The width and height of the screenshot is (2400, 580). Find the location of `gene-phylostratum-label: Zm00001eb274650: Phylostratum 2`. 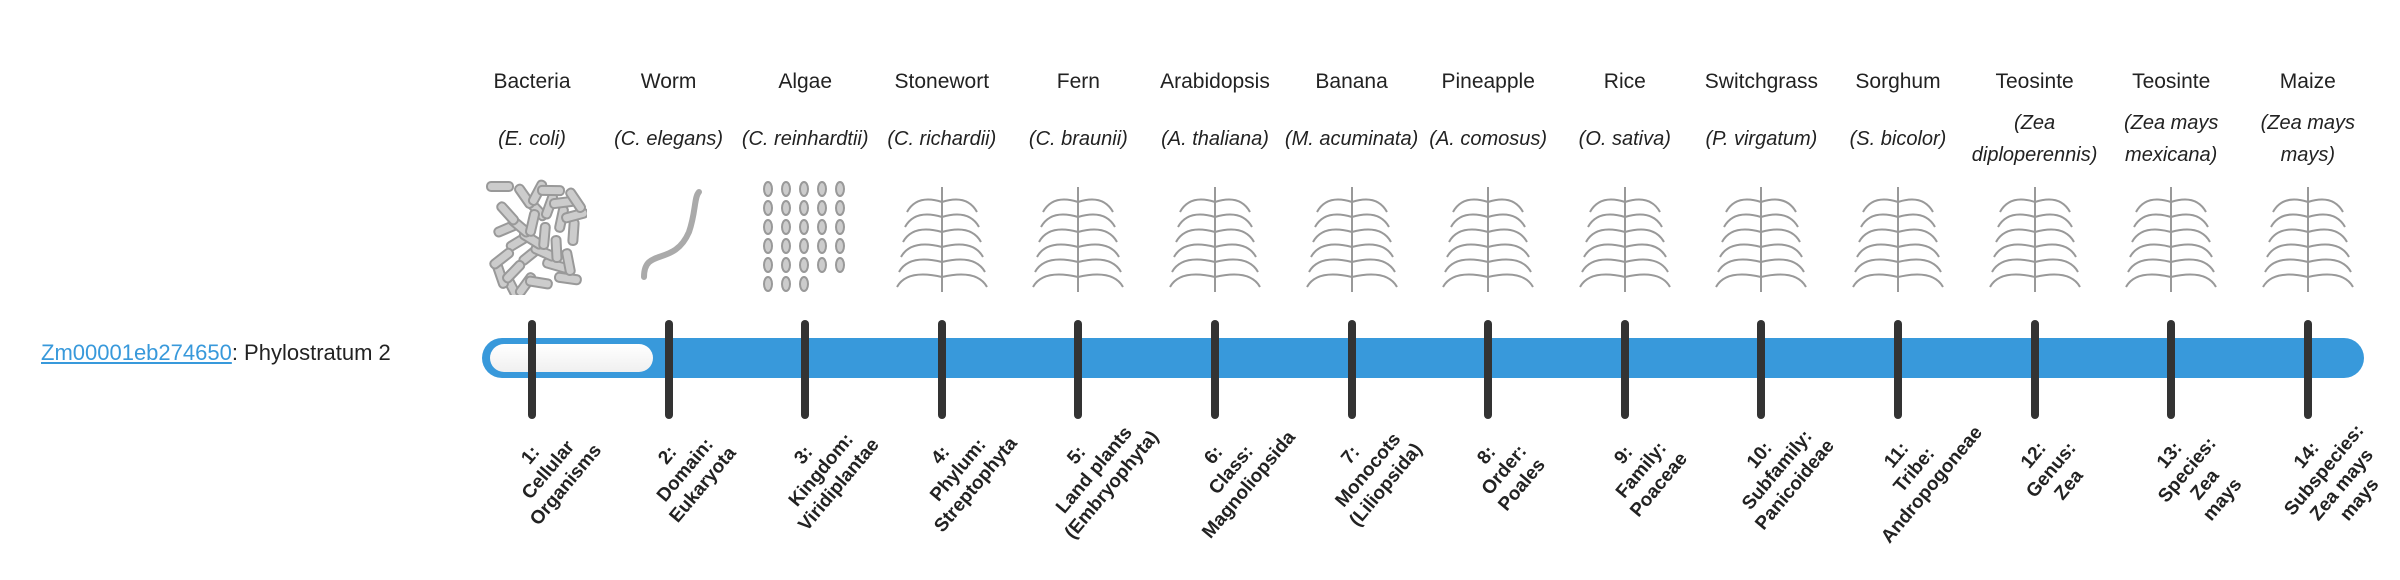

gene-phylostratum-label: Zm00001eb274650: Phylostratum 2 is located at coordinates (216, 353).